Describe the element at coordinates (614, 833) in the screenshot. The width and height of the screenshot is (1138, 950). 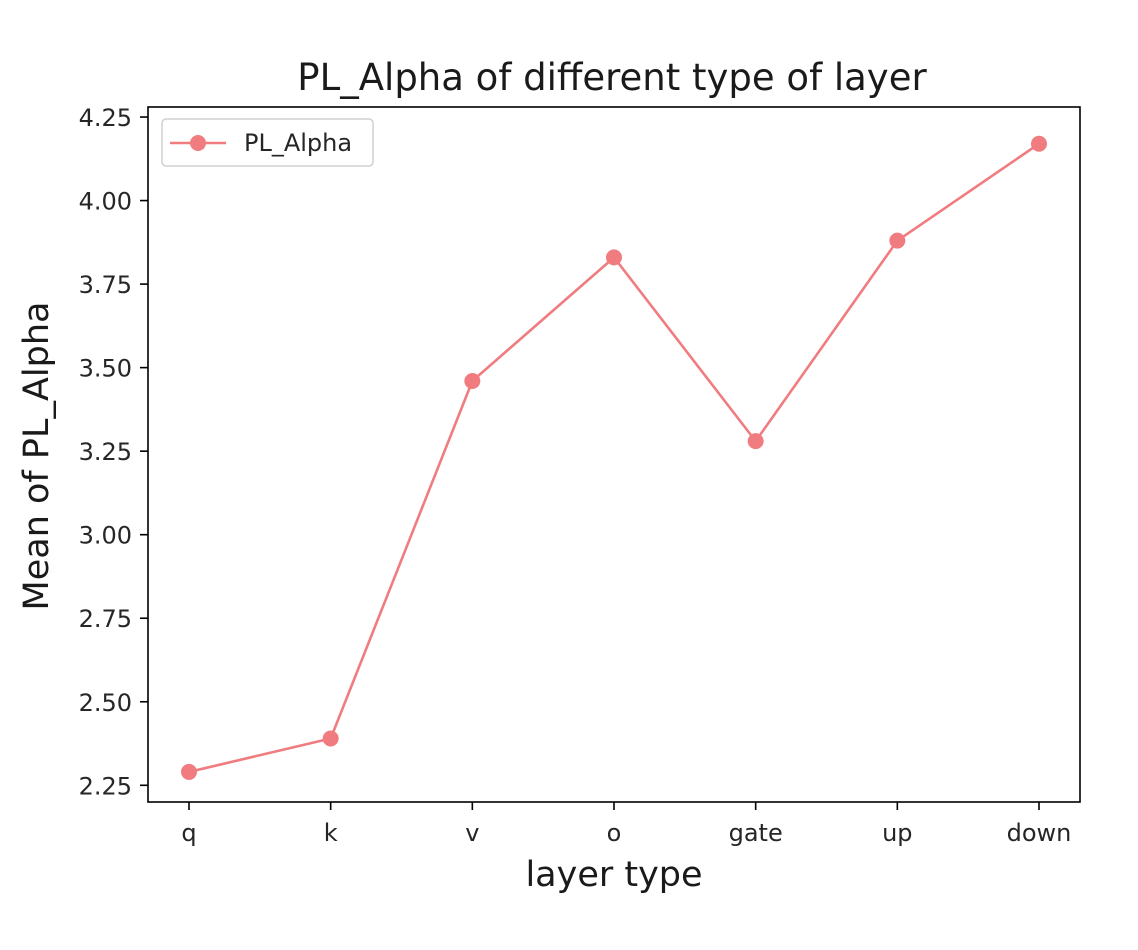
I see `x-tick-label: o` at that location.